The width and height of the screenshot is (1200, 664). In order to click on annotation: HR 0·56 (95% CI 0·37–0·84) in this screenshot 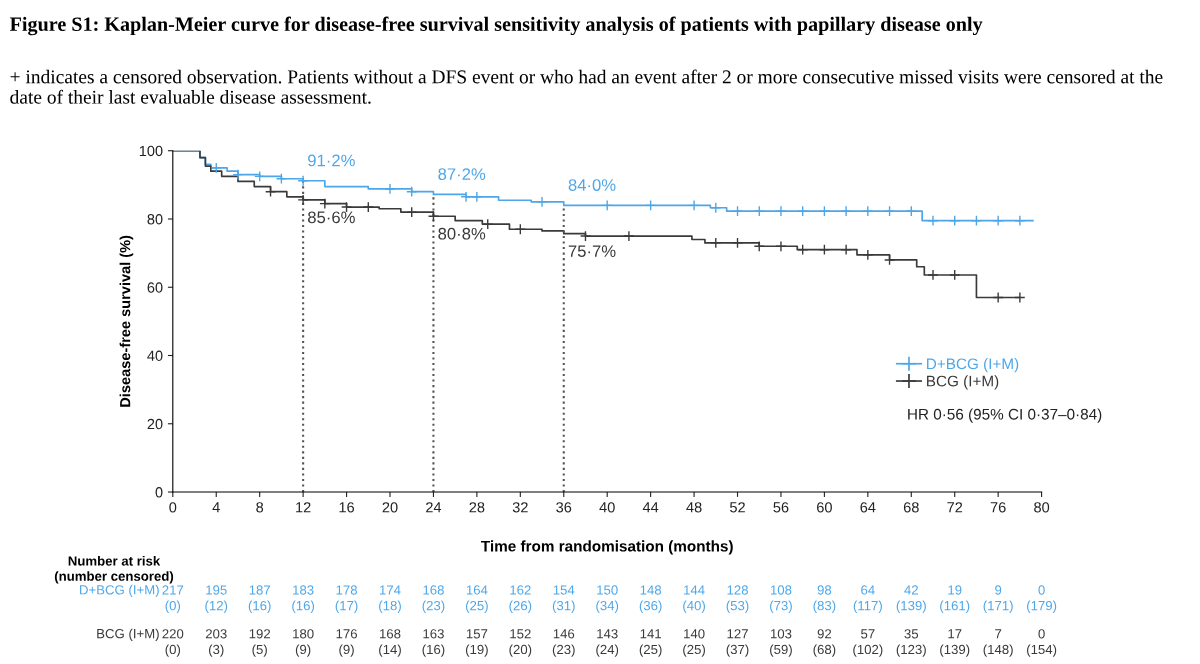, I will do `click(1005, 415)`.